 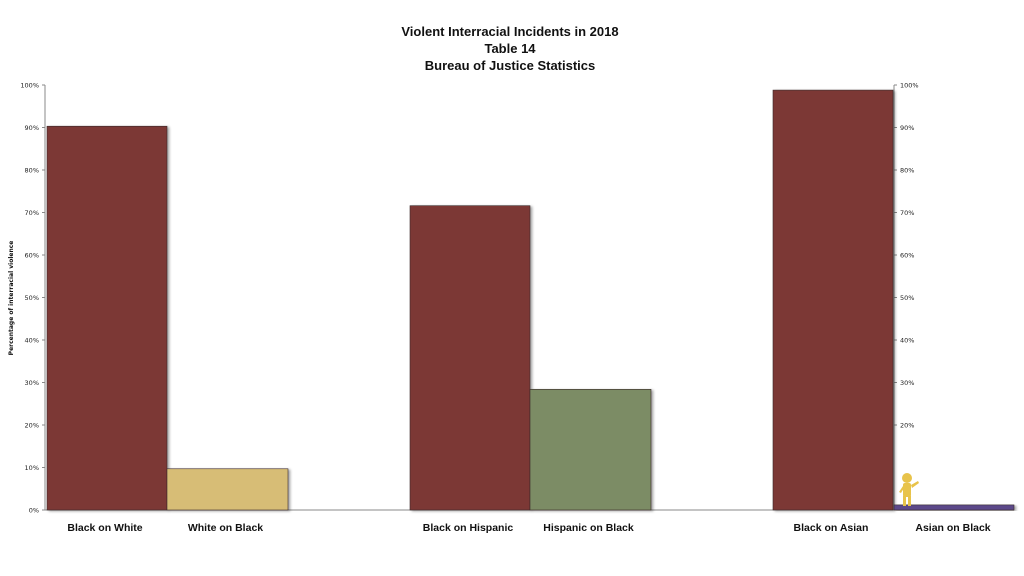 I want to click on right-tick-label: 90%, so click(x=907, y=128).